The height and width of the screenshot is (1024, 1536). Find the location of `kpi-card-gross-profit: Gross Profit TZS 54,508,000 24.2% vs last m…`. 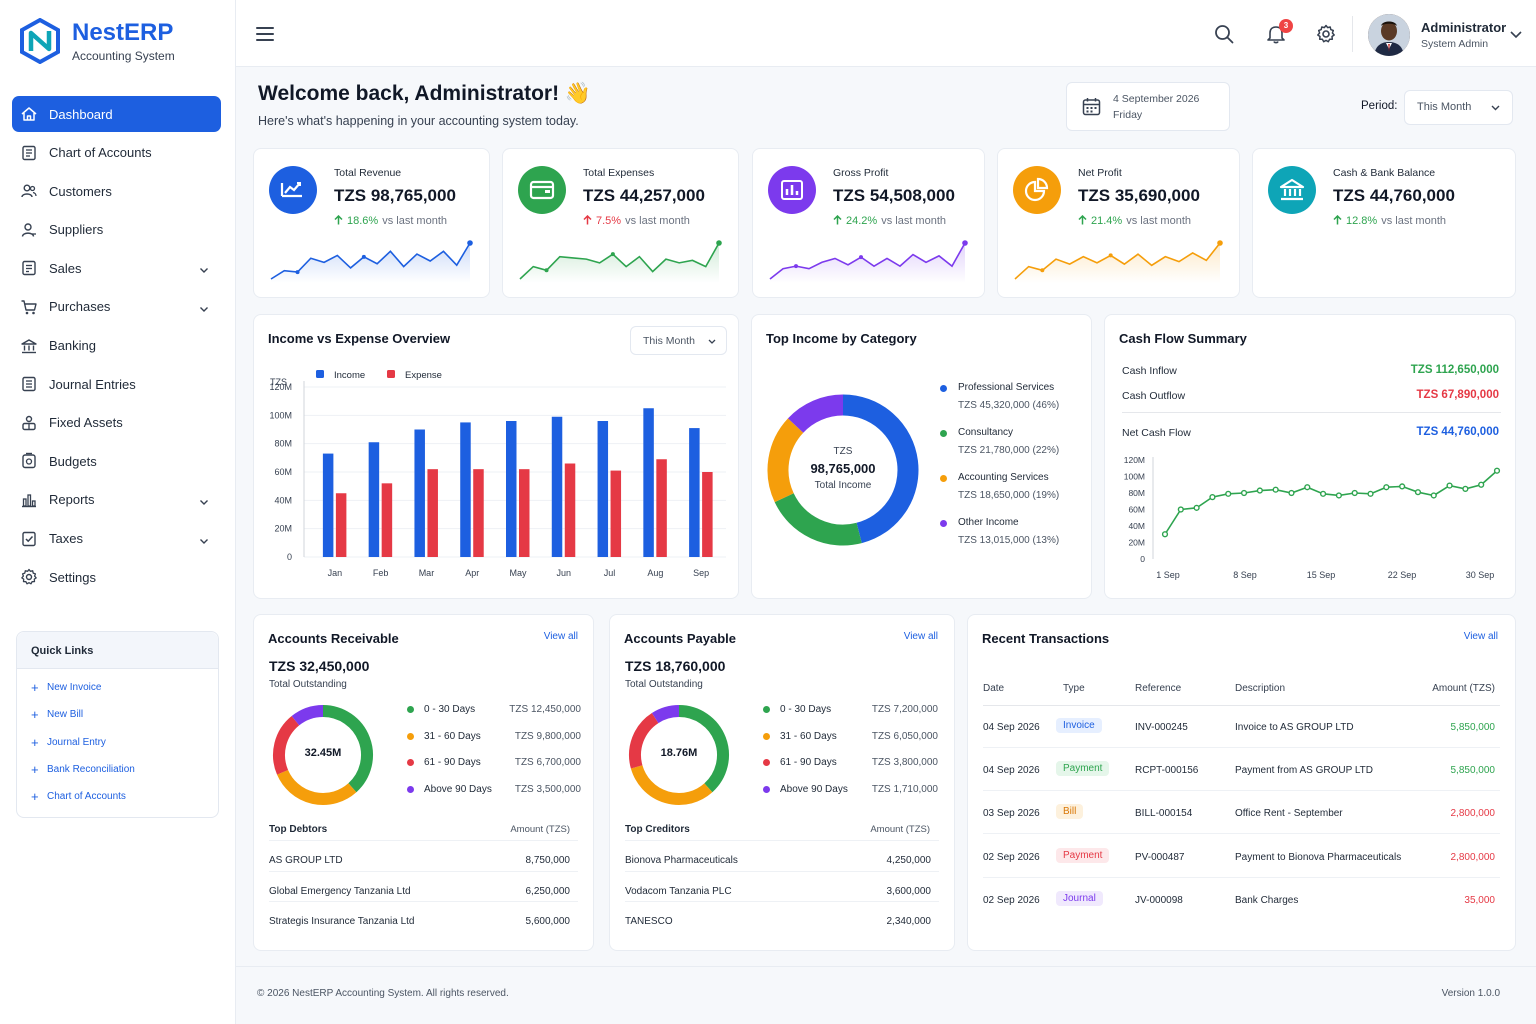

kpi-card-gross-profit: Gross Profit TZS 54,508,000 24.2% vs last m… is located at coordinates (868, 223).